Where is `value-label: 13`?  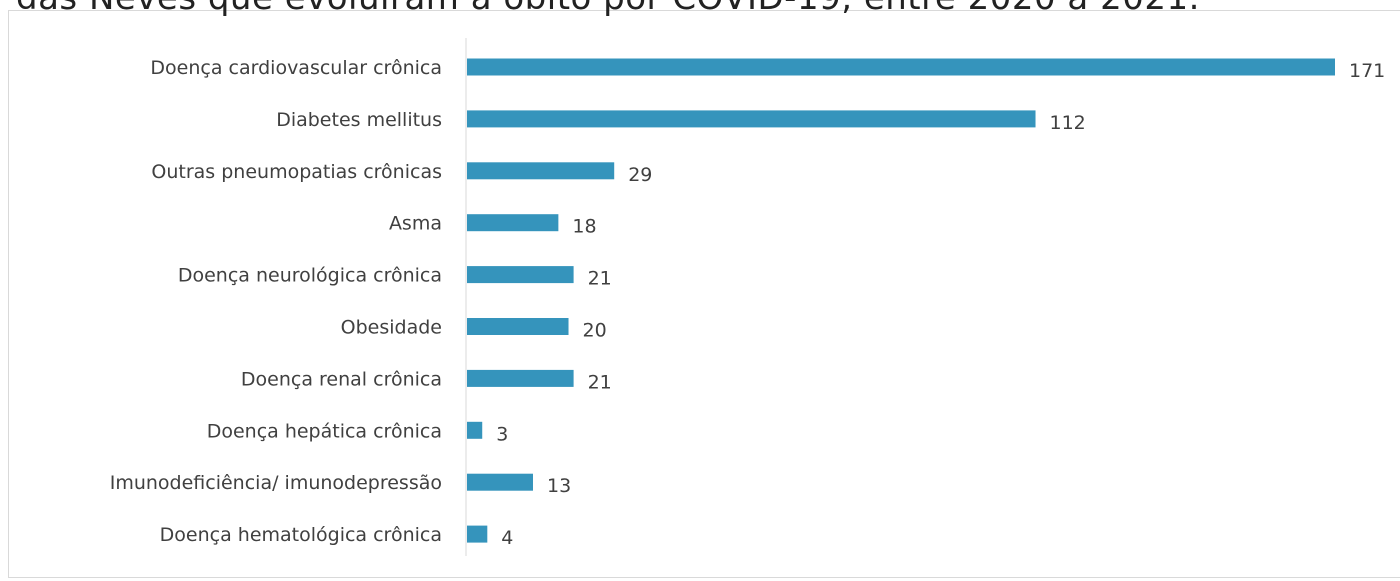
value-label: 13 is located at coordinates (559, 486).